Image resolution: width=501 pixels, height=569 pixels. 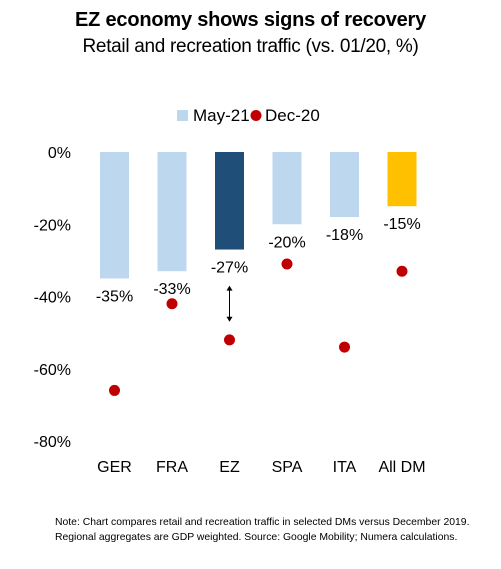 I want to click on legend-marker-dec20, so click(x=256, y=115).